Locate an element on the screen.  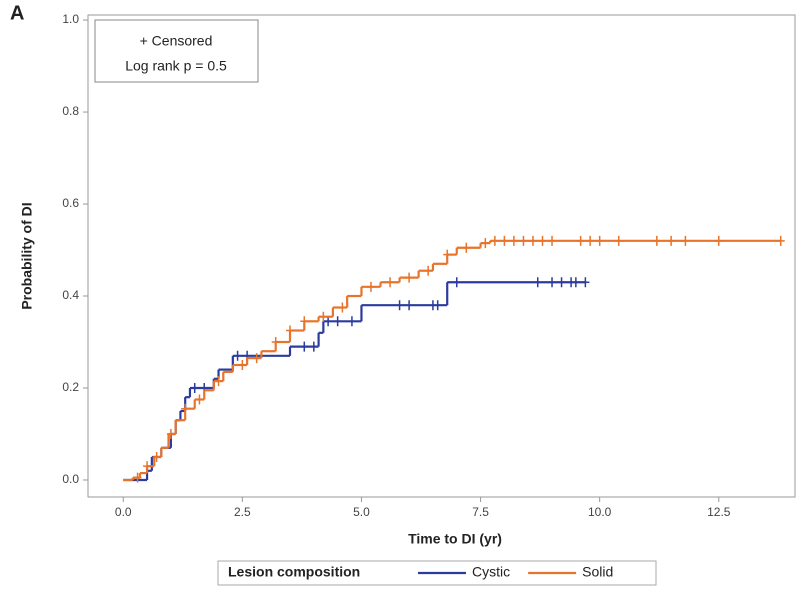
x-tick-label: 5.0 is located at coordinates (361, 512).